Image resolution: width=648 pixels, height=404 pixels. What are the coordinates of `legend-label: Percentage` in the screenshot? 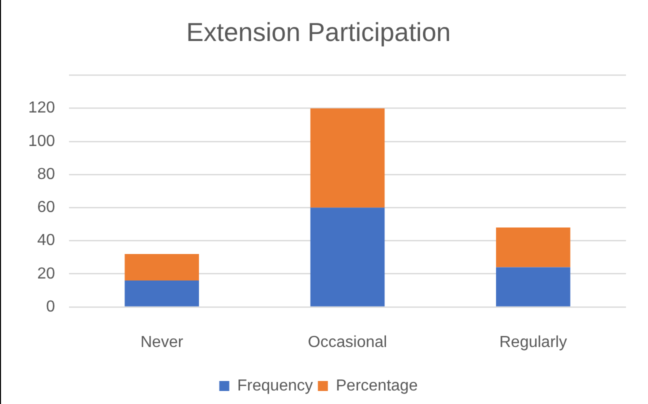 It's located at (377, 385).